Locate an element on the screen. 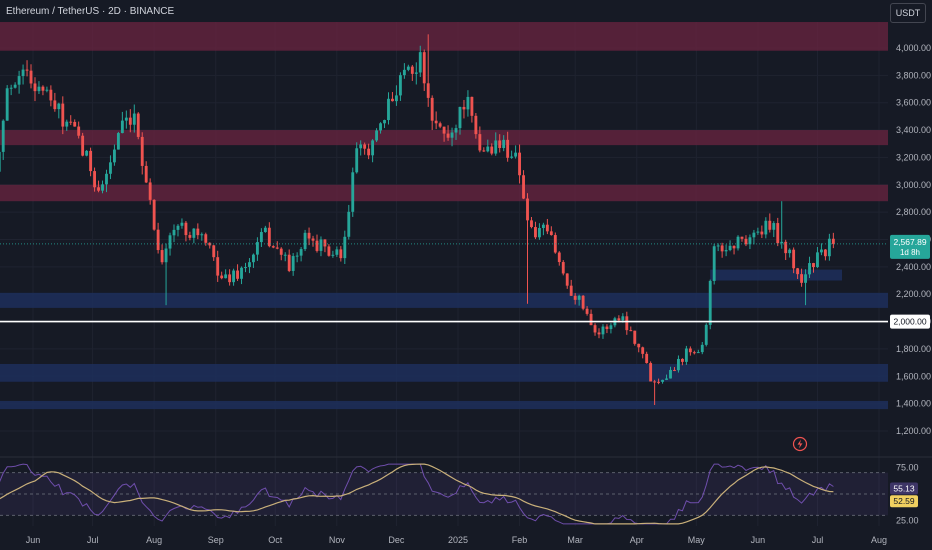 The width and height of the screenshot is (932, 550). y-tick-label: 1,600.00 is located at coordinates (913, 376).